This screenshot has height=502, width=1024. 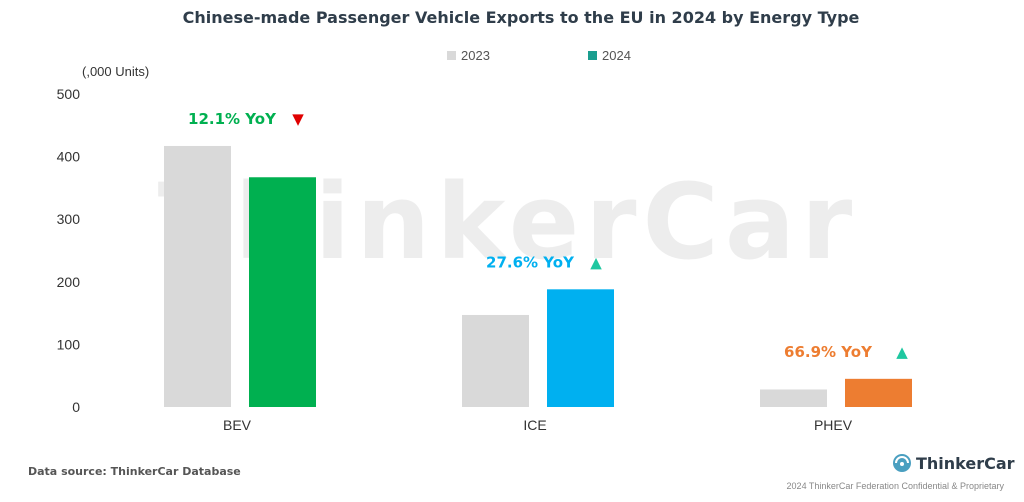 What do you see at coordinates (282, 292) in the screenshot?
I see `bar-bev-2024` at bounding box center [282, 292].